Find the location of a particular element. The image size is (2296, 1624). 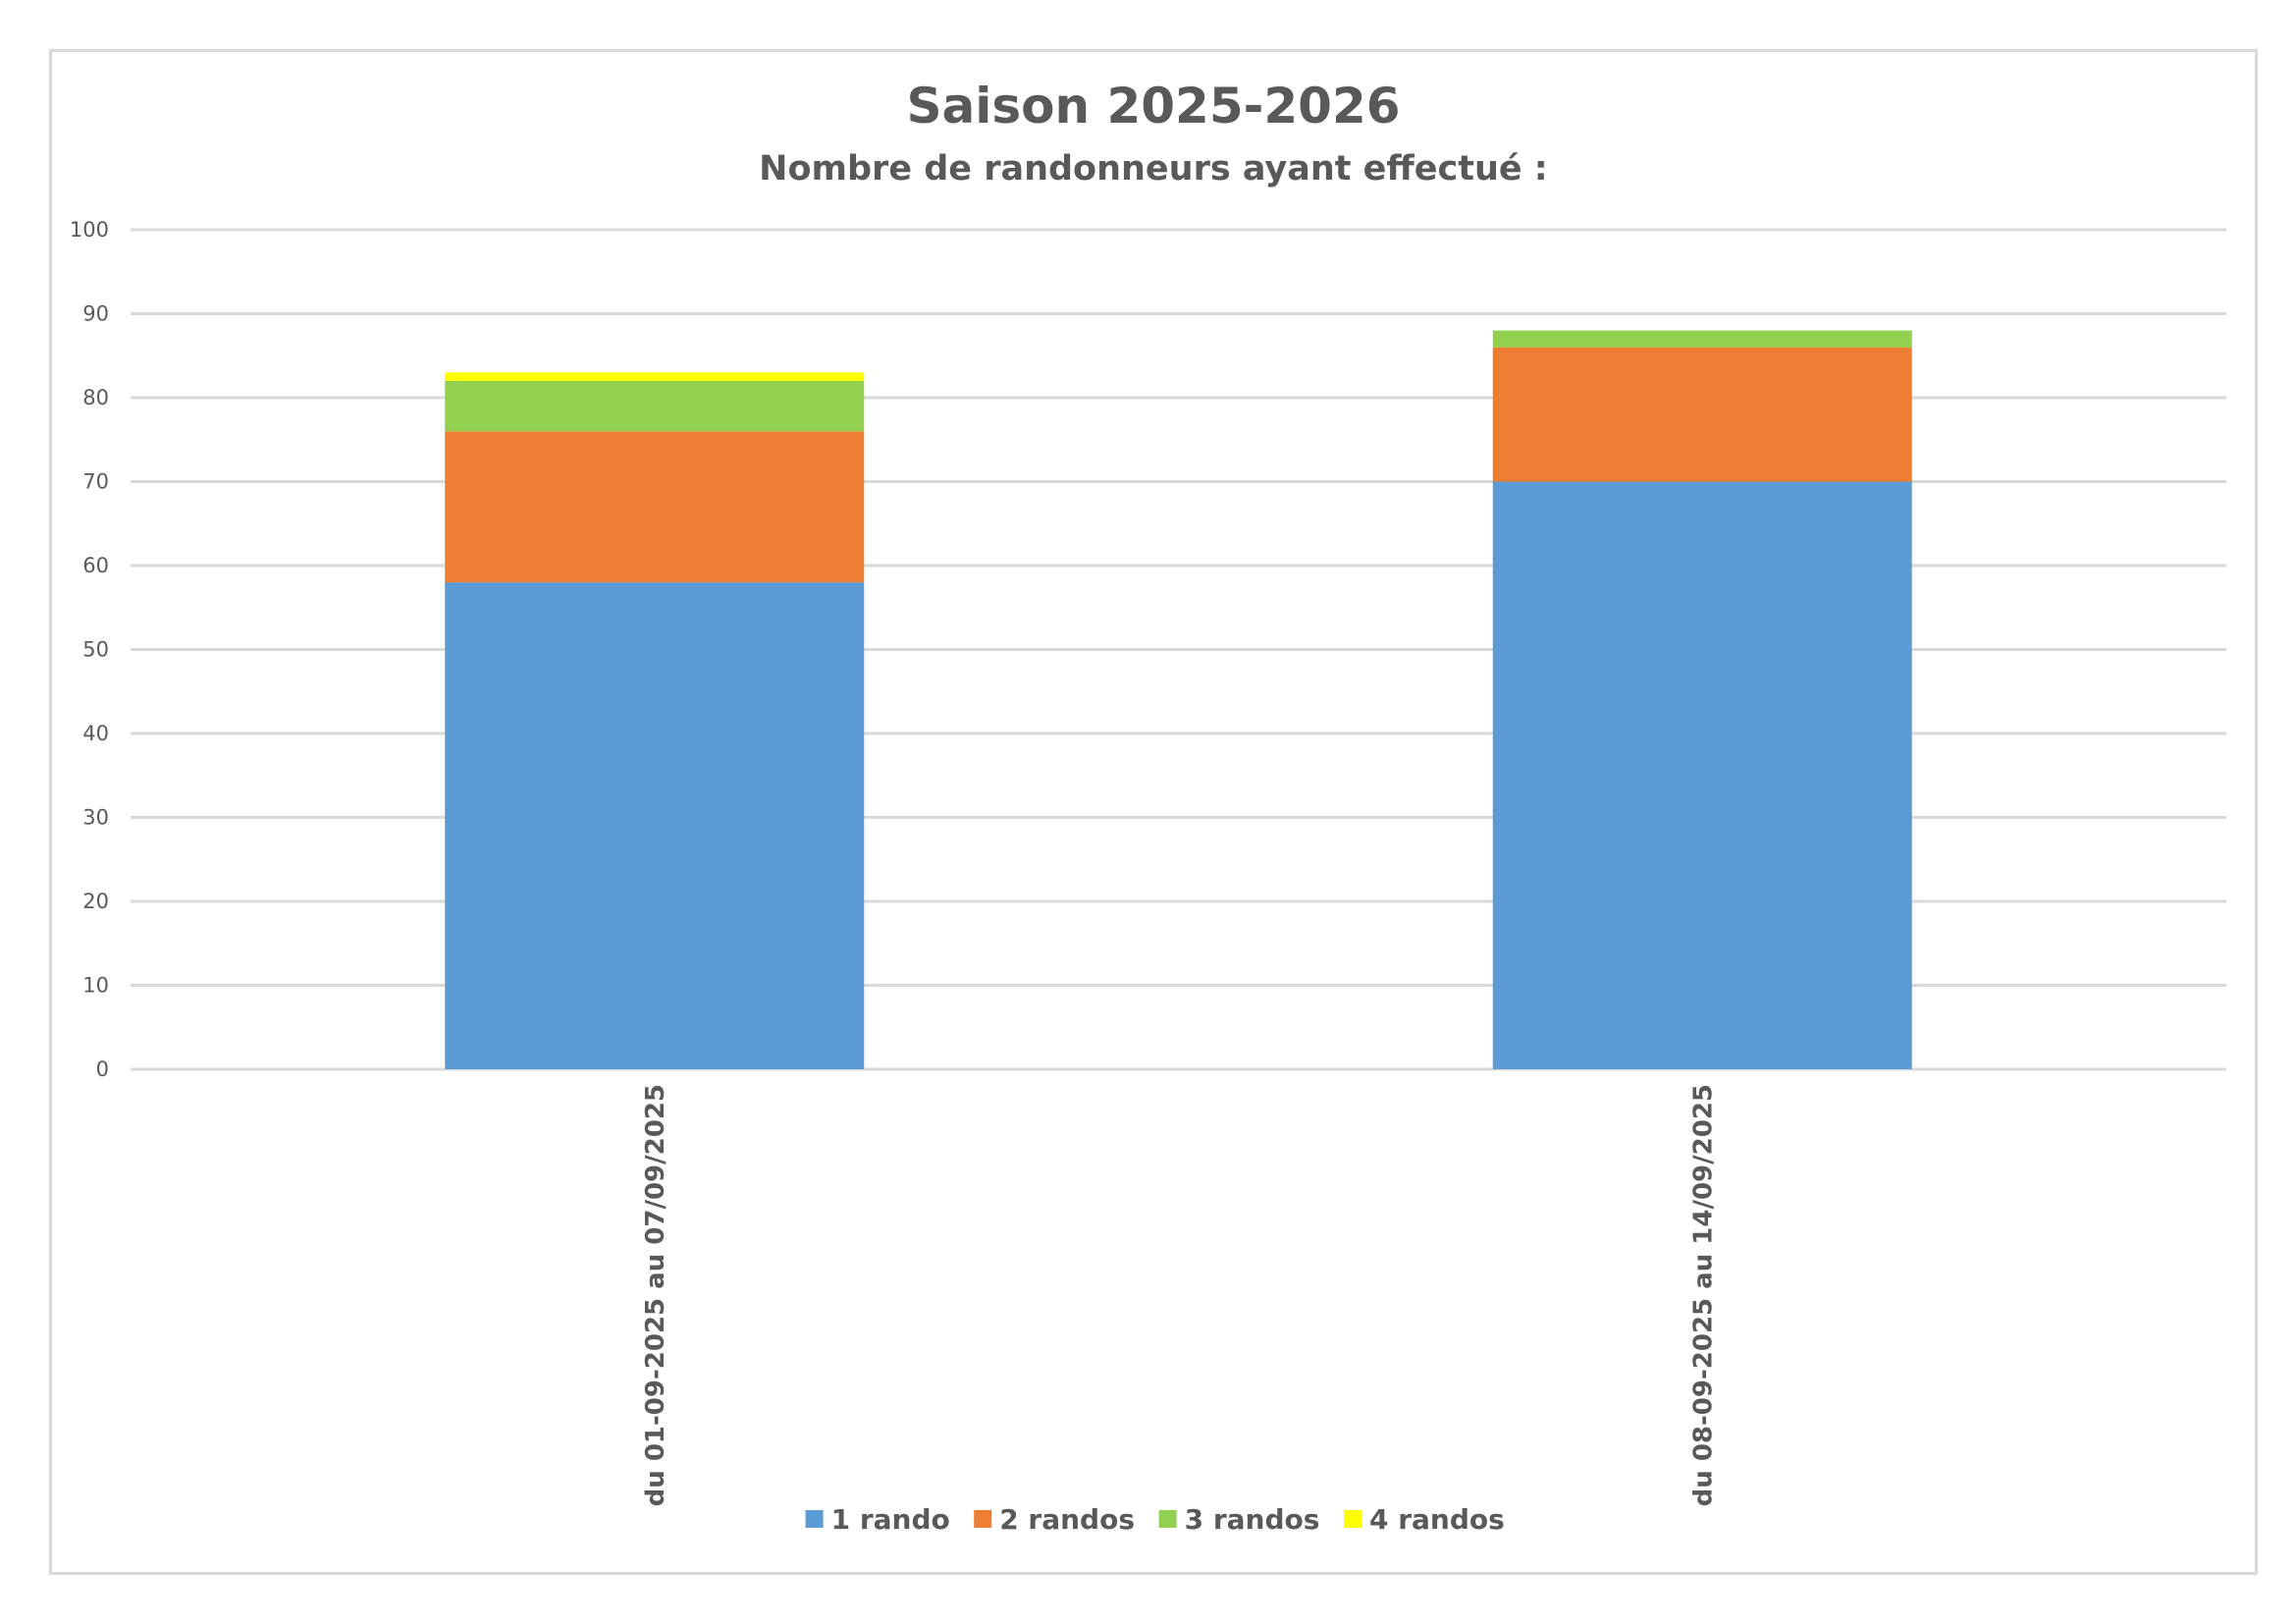

y-tick-label: 80 is located at coordinates (95, 397).